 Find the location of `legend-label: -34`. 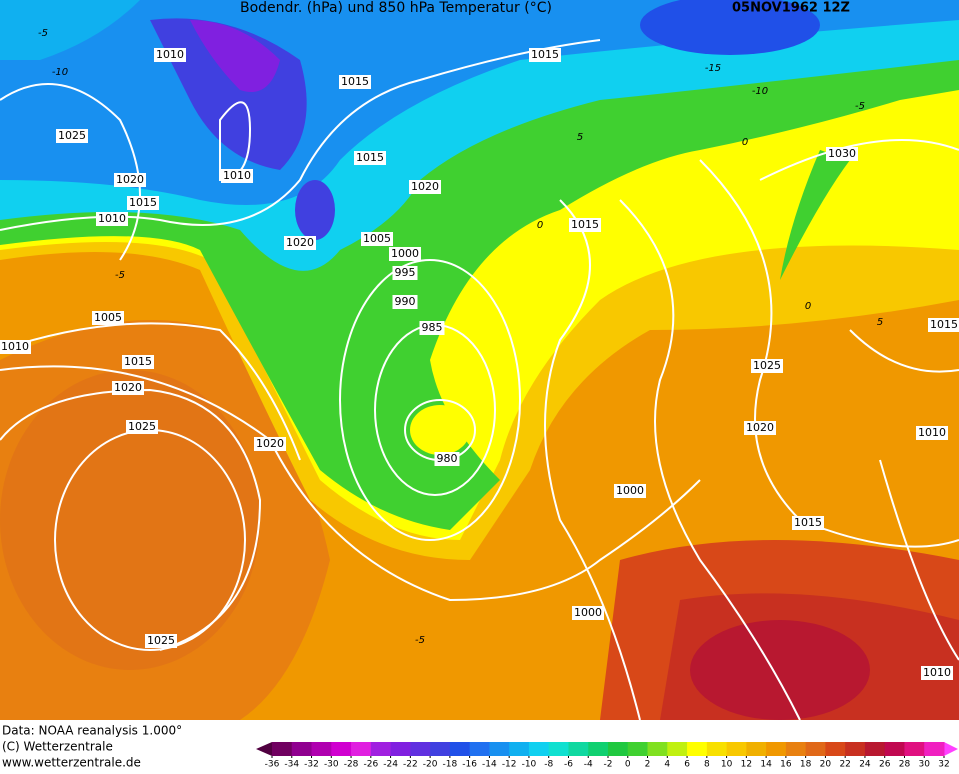

legend-label: -34 is located at coordinates (291, 765).